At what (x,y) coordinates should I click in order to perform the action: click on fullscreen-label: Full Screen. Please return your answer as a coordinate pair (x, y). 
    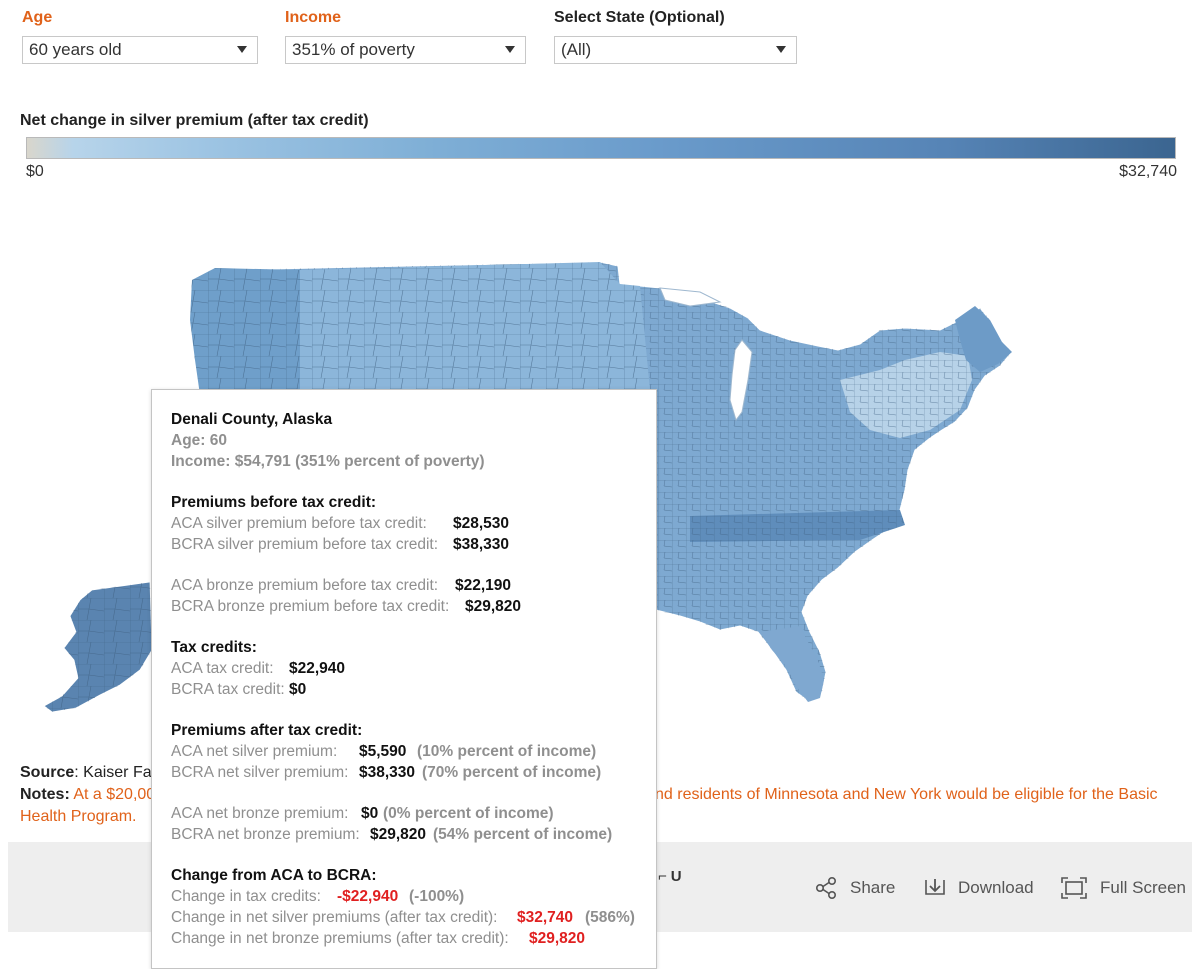
    Looking at the image, I should click on (1143, 887).